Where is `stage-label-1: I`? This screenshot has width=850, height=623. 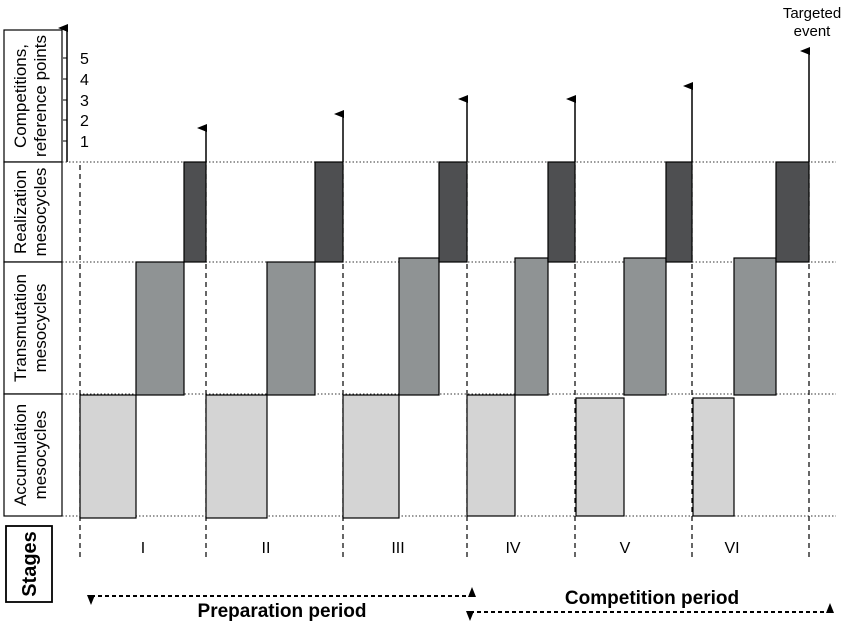 stage-label-1: I is located at coordinates (143, 548).